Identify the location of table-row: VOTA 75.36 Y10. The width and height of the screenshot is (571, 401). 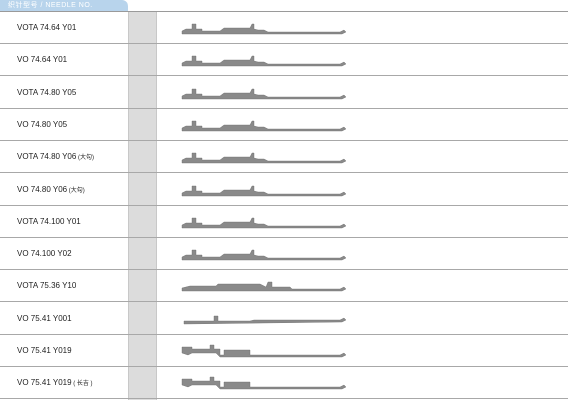
(284, 286).